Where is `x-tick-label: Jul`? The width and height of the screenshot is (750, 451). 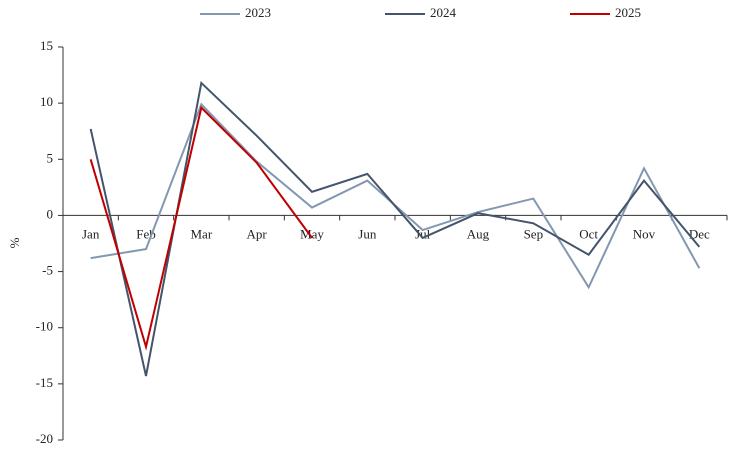
x-tick-label: Jul is located at coordinates (423, 233).